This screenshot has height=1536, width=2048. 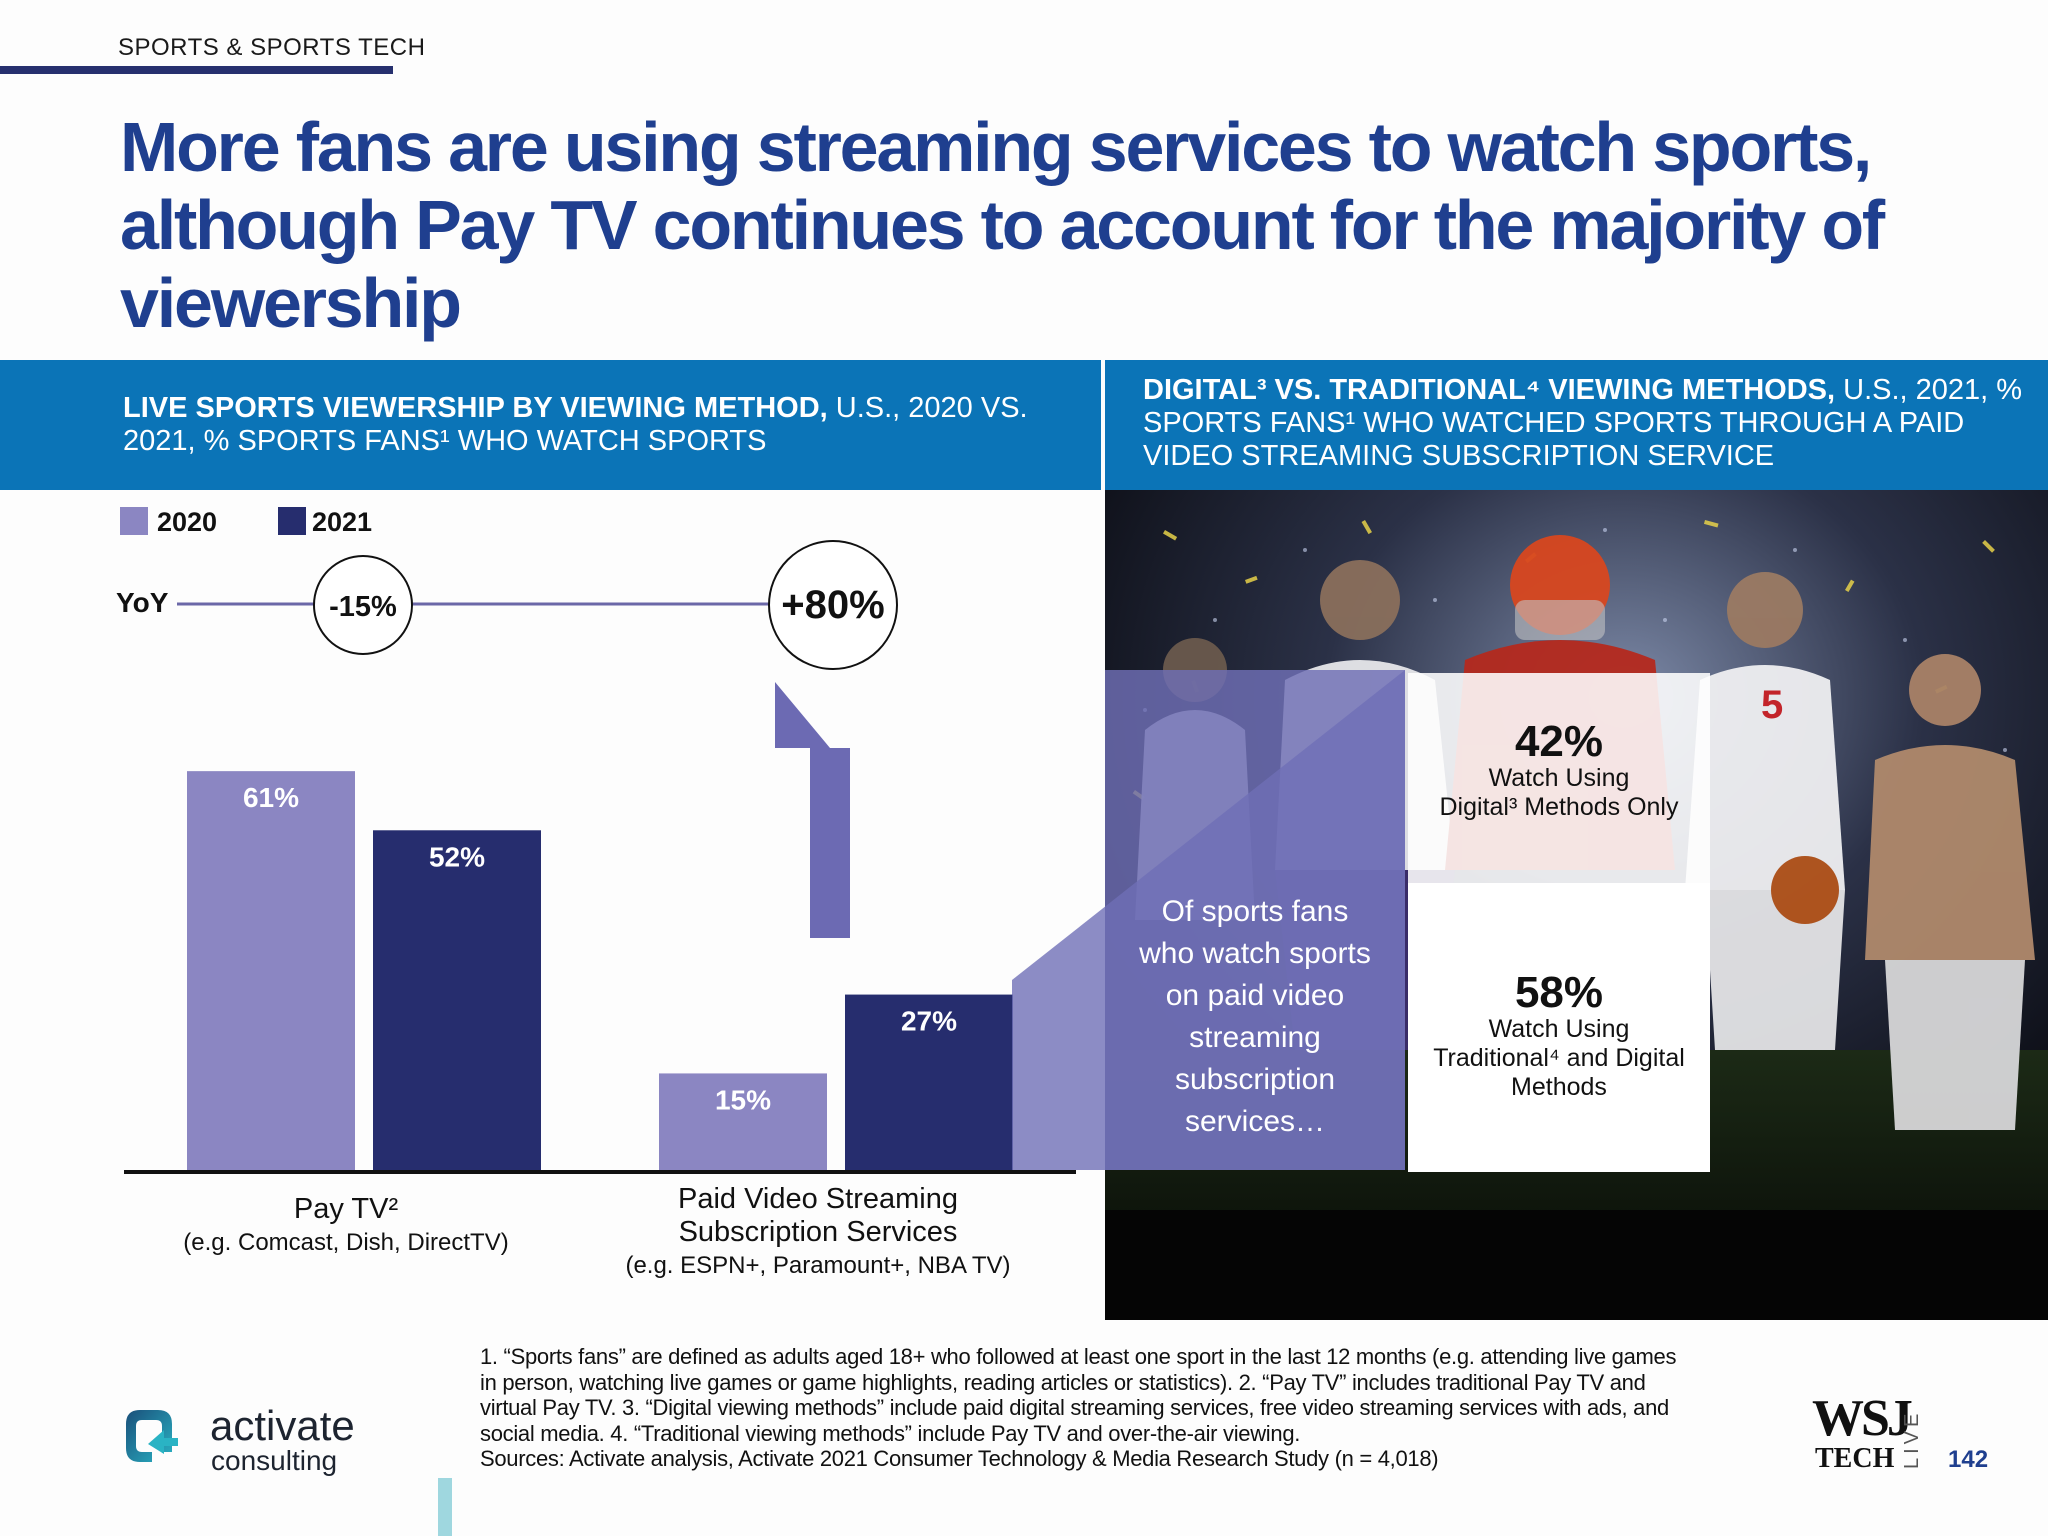 I want to click on bars-group: 61% 15% 52% 27%, so click(x=600, y=971).